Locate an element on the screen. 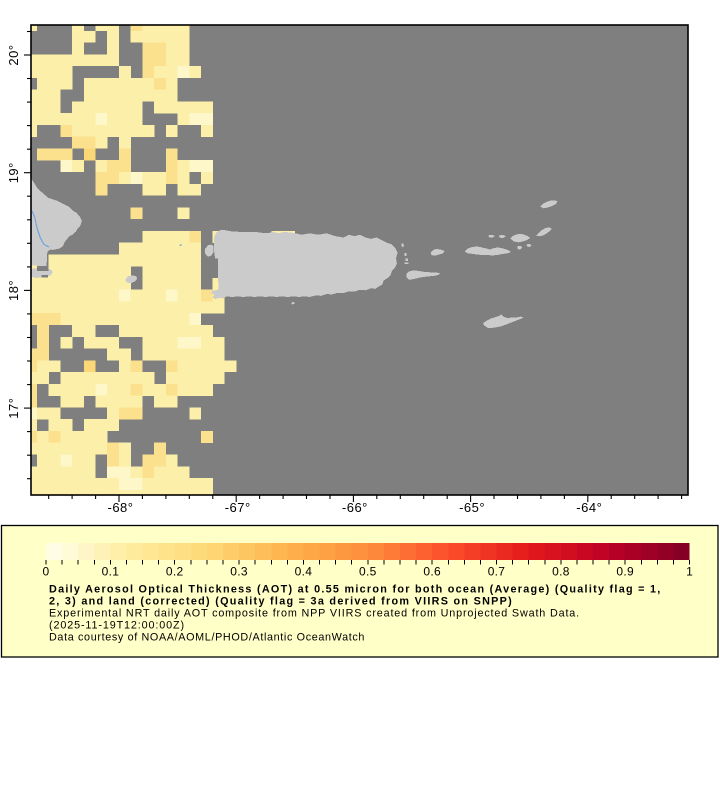 Image resolution: width=720 pixels, height=800 pixels. svg-text: -65° is located at coordinates (472, 507).